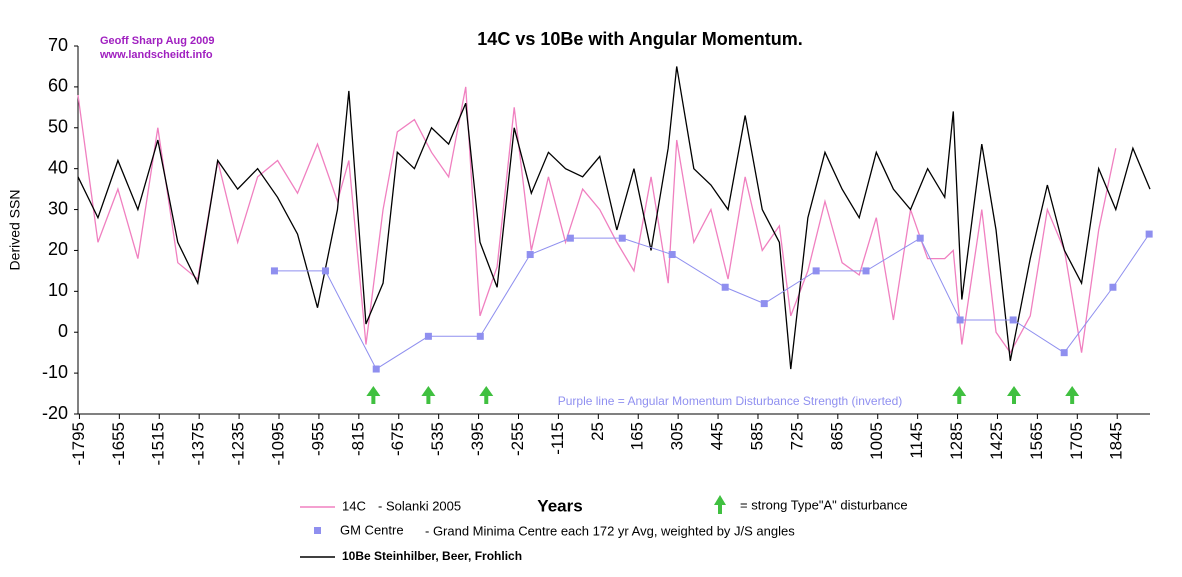 The image size is (1182, 577). Describe the element at coordinates (397, 439) in the screenshot. I see `x-tick-label: -675` at that location.